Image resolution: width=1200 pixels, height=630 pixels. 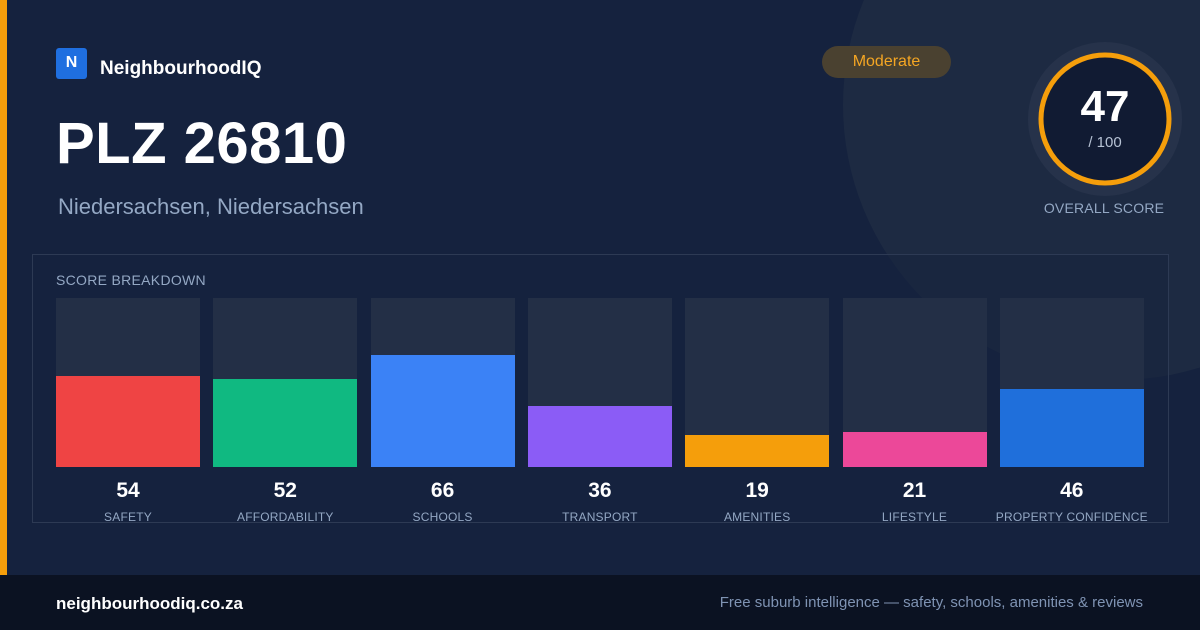 What do you see at coordinates (128, 517) in the screenshot?
I see `bar-label: SAFETY` at bounding box center [128, 517].